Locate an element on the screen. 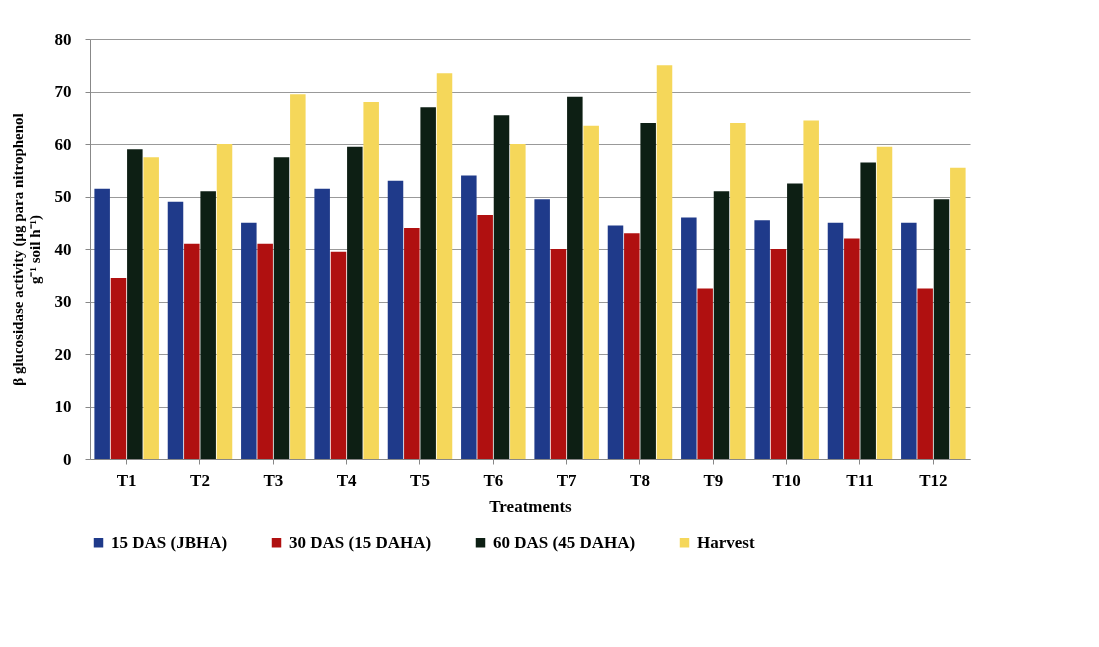 Image resolution: width=1099 pixels, height=647 pixels. legend-label: Harvest is located at coordinates (726, 542).